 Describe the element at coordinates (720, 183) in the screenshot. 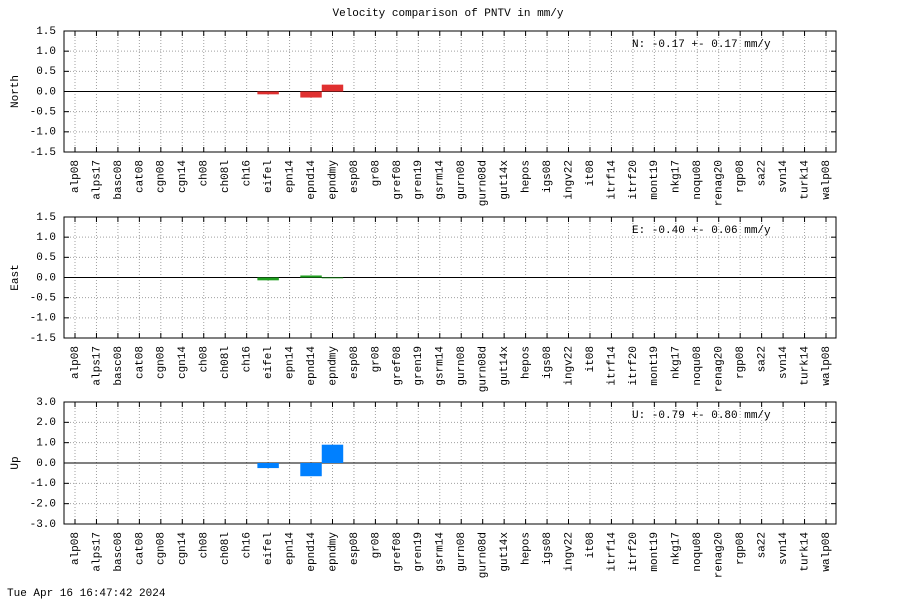

I see `x-tick-label: renag20` at that location.